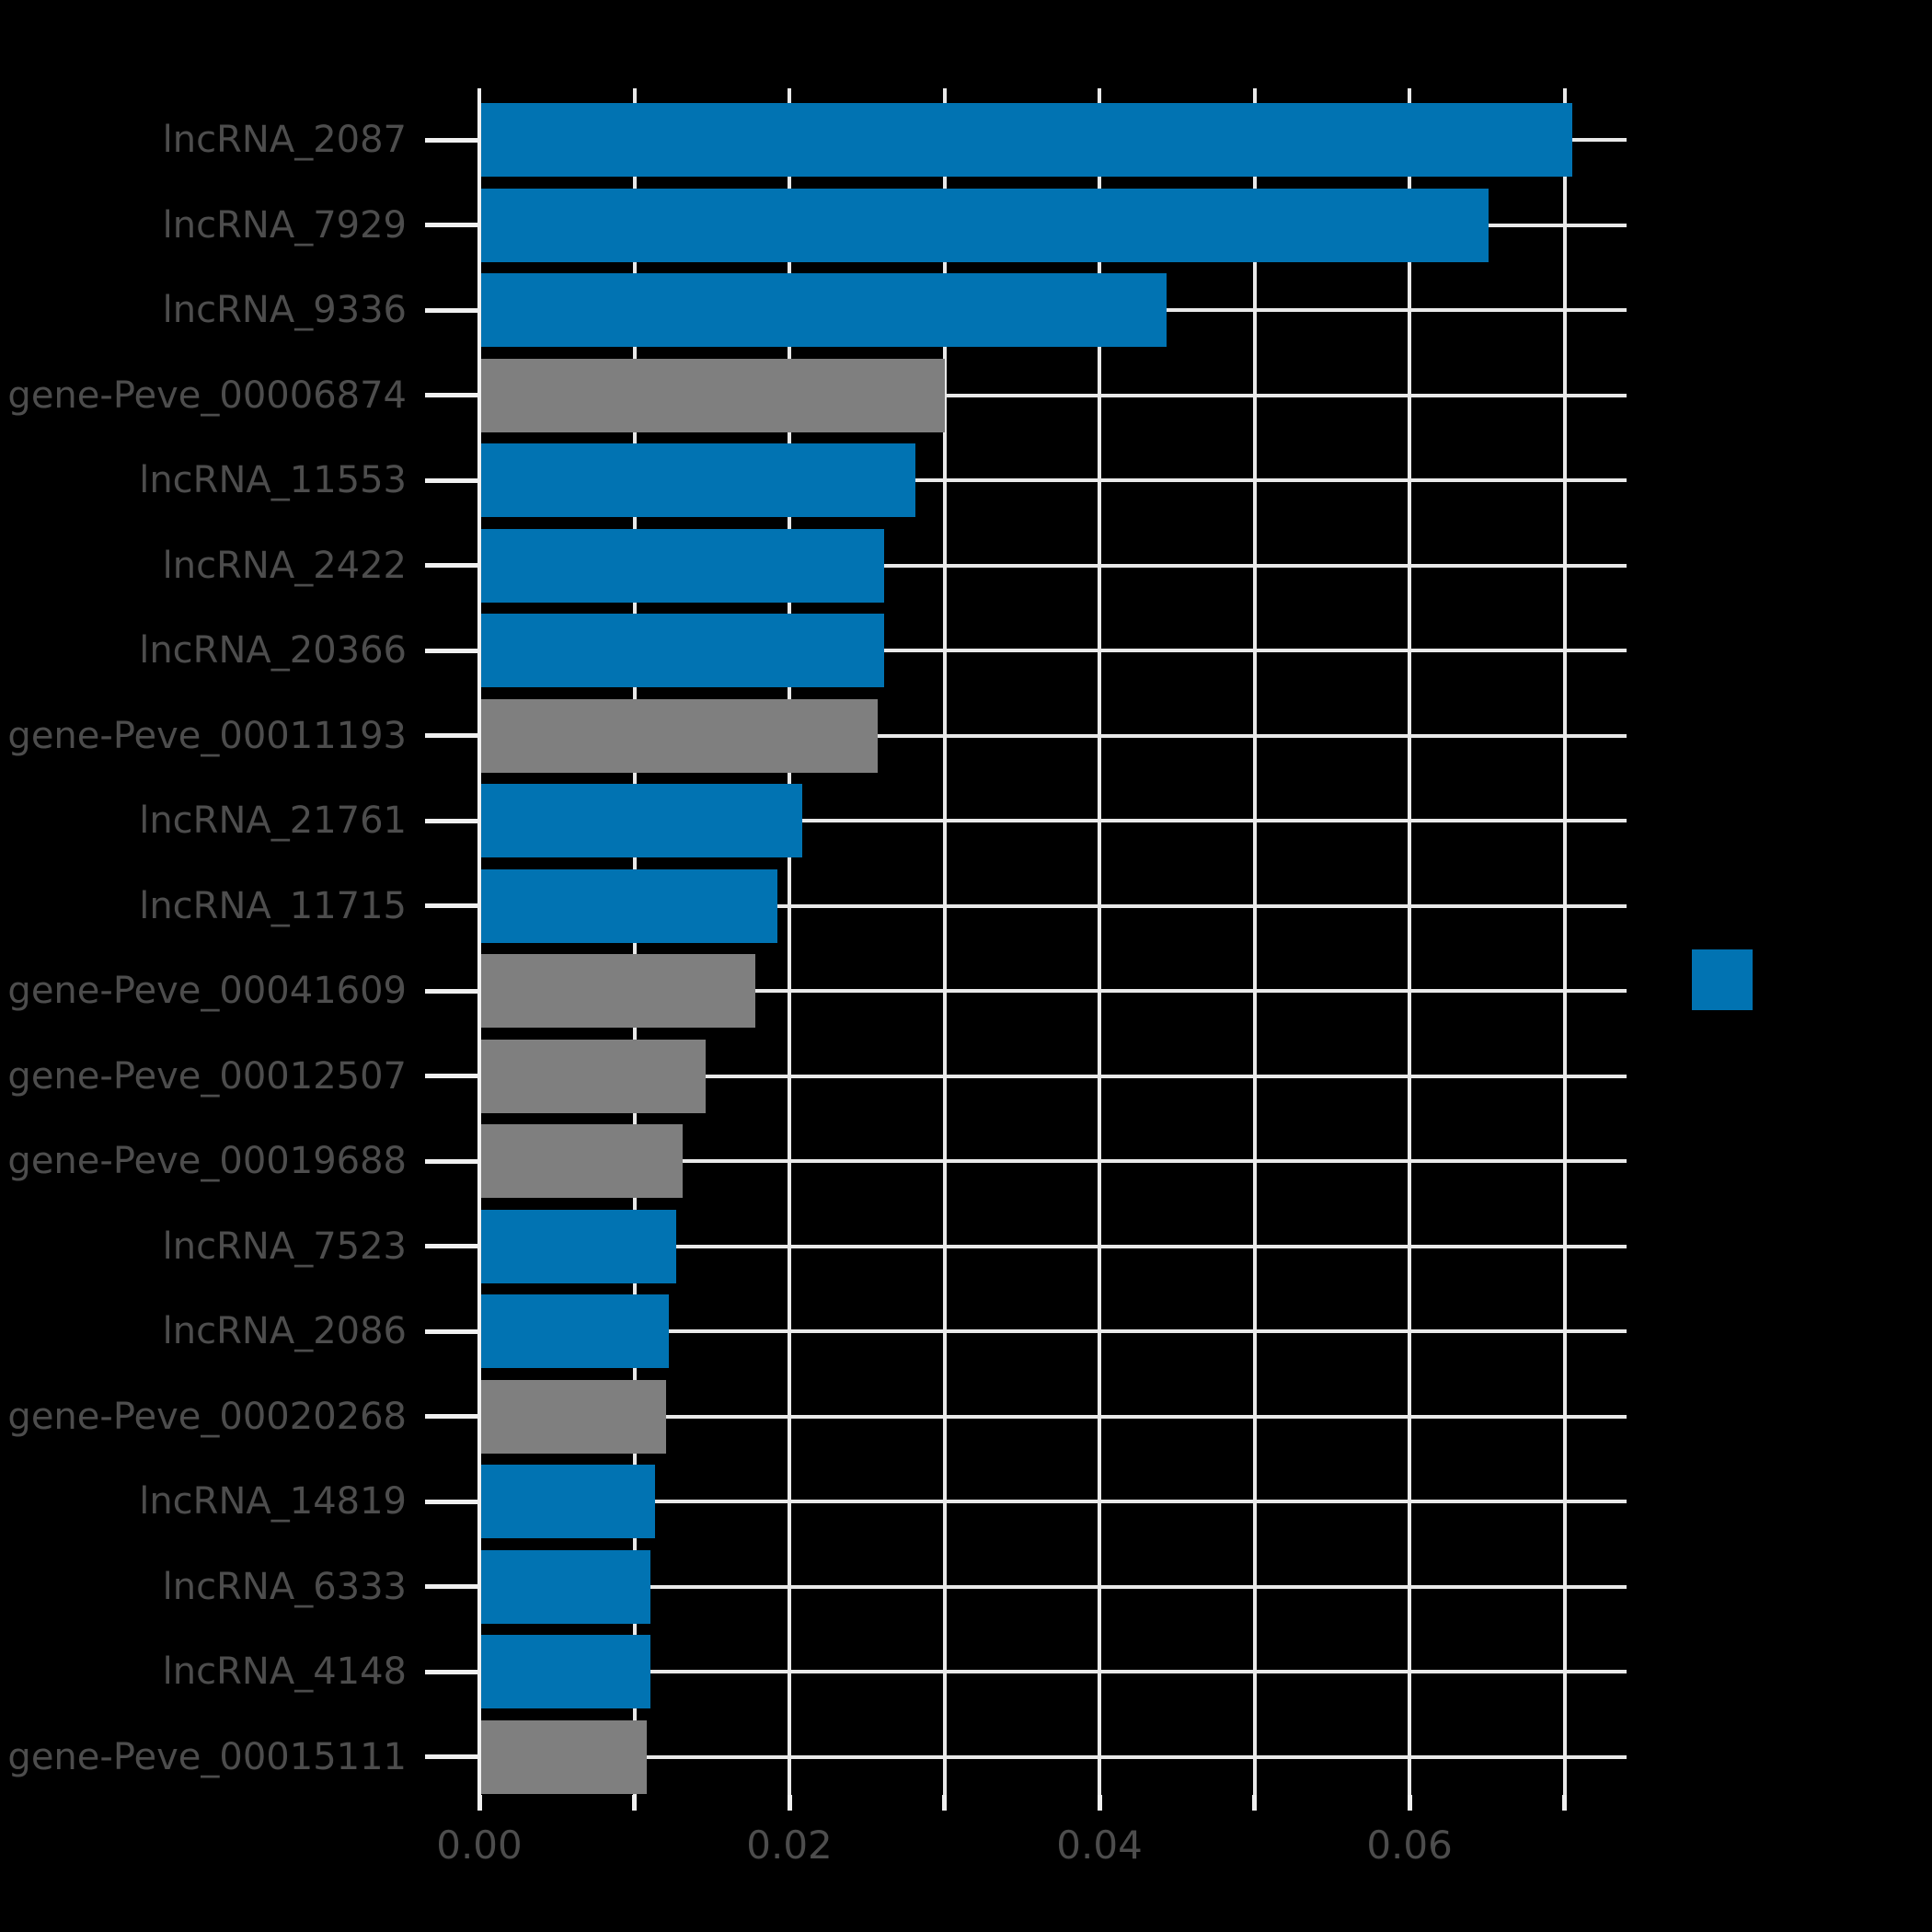 The image size is (1932, 1932). Describe the element at coordinates (479, 941) in the screenshot. I see `y-axis-spine` at that location.